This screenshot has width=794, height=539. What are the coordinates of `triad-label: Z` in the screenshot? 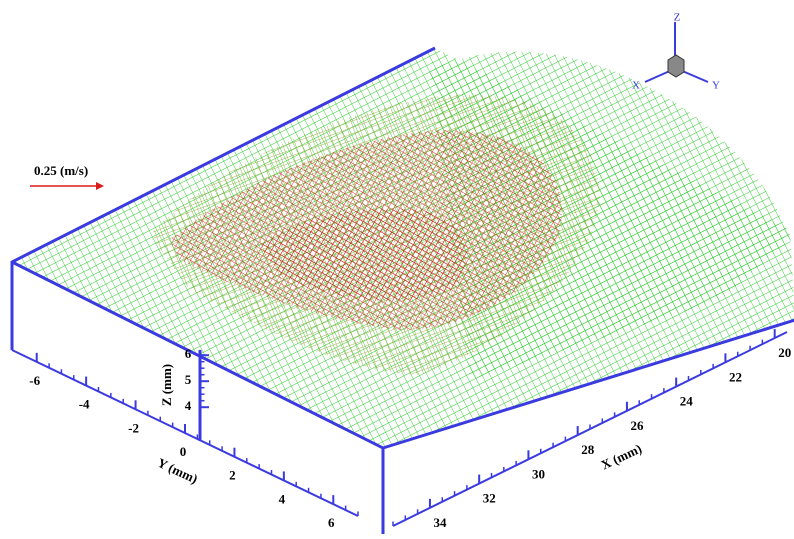 It's located at (677, 18).